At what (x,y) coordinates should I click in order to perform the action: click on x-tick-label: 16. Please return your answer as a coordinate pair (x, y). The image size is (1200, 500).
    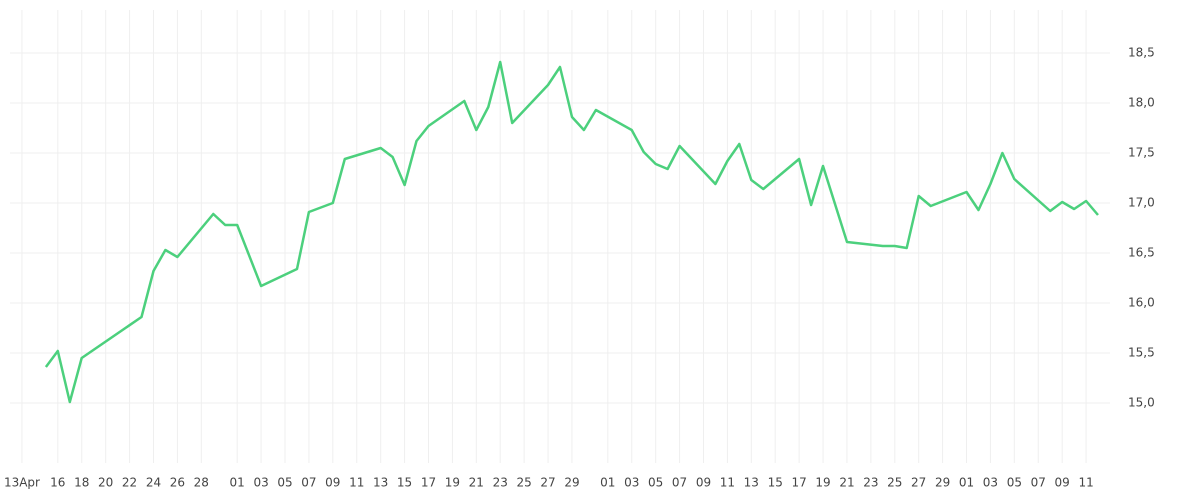
    Looking at the image, I should click on (57, 483).